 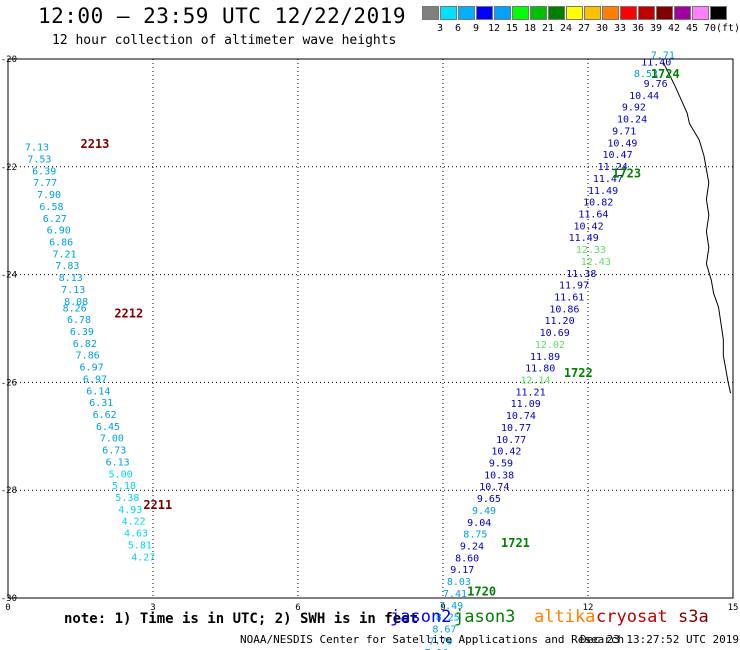 What do you see at coordinates (441, 641) in the screenshot?
I see `wave-height-value: 7.79` at bounding box center [441, 641].